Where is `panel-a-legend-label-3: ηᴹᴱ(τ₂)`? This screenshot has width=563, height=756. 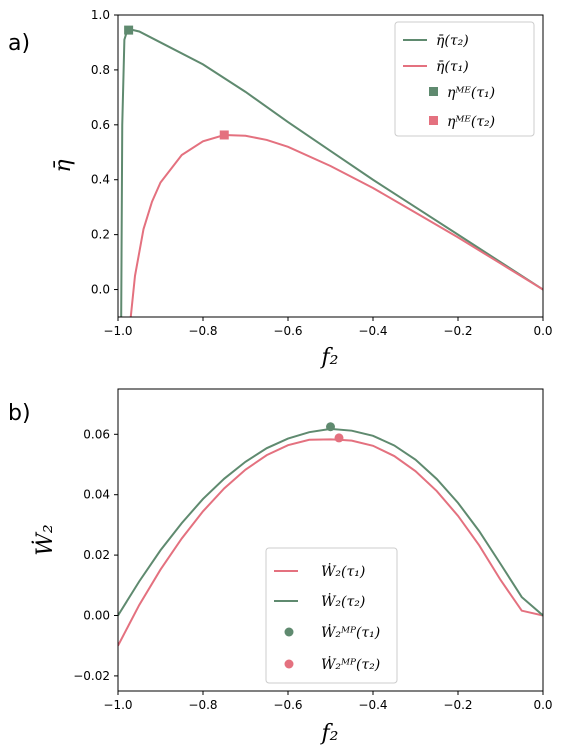 panel-a-legend-label-3: ηᴹᴱ(τ₂) is located at coordinates (471, 122).